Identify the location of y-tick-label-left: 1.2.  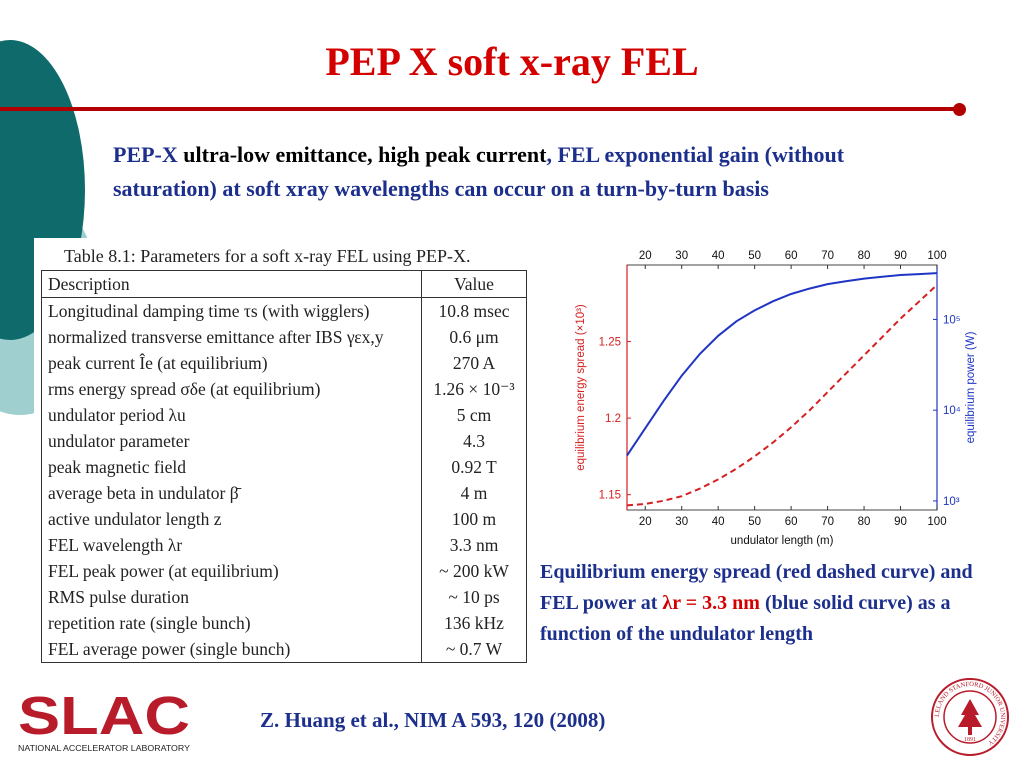
(613, 419).